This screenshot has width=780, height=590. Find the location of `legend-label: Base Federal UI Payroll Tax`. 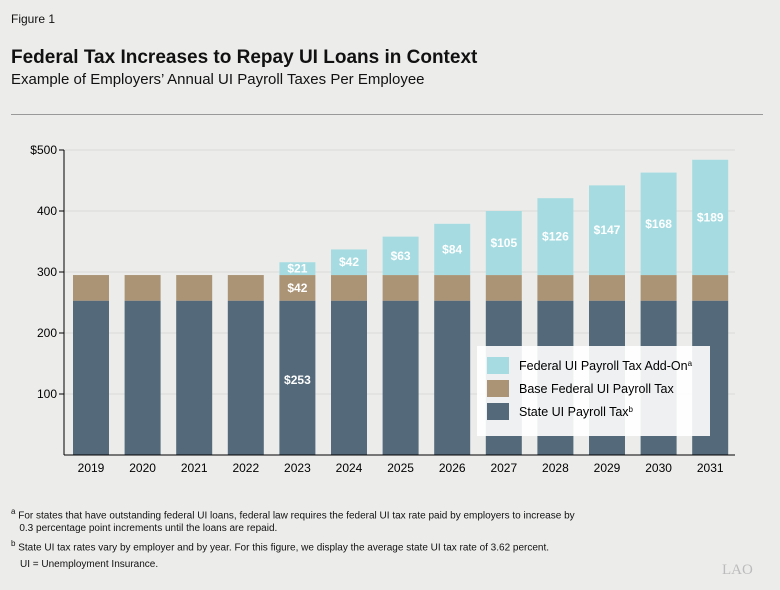

legend-label: Base Federal UI Payroll Tax is located at coordinates (596, 389).